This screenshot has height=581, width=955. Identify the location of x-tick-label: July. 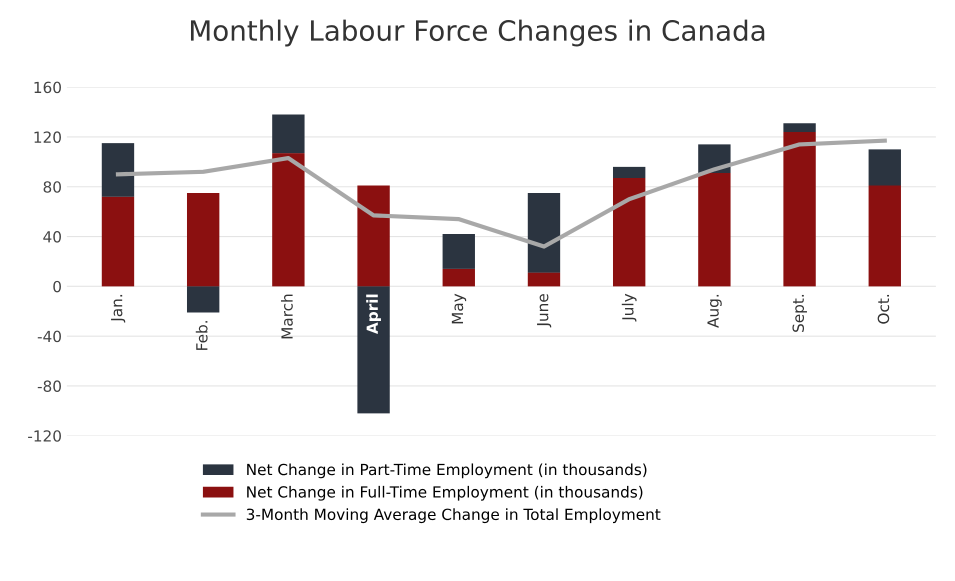
(629, 308).